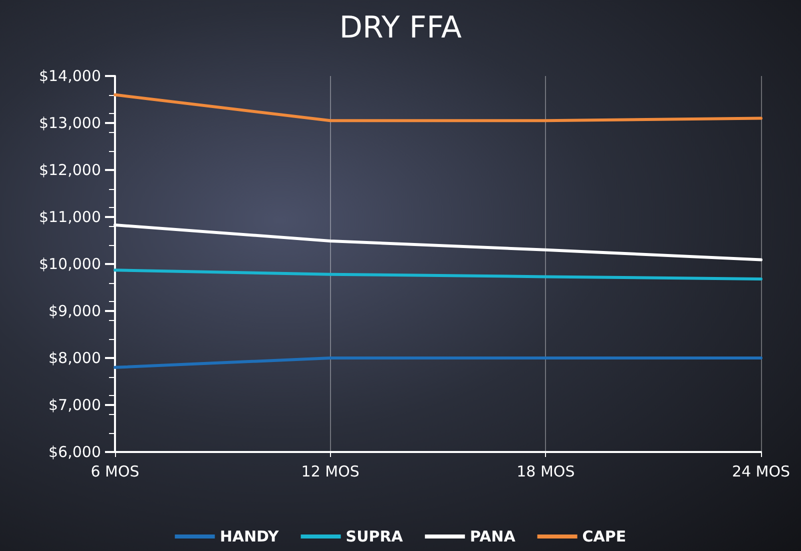  Describe the element at coordinates (69, 123) in the screenshot. I see `y-tick-label: $13,000` at that location.